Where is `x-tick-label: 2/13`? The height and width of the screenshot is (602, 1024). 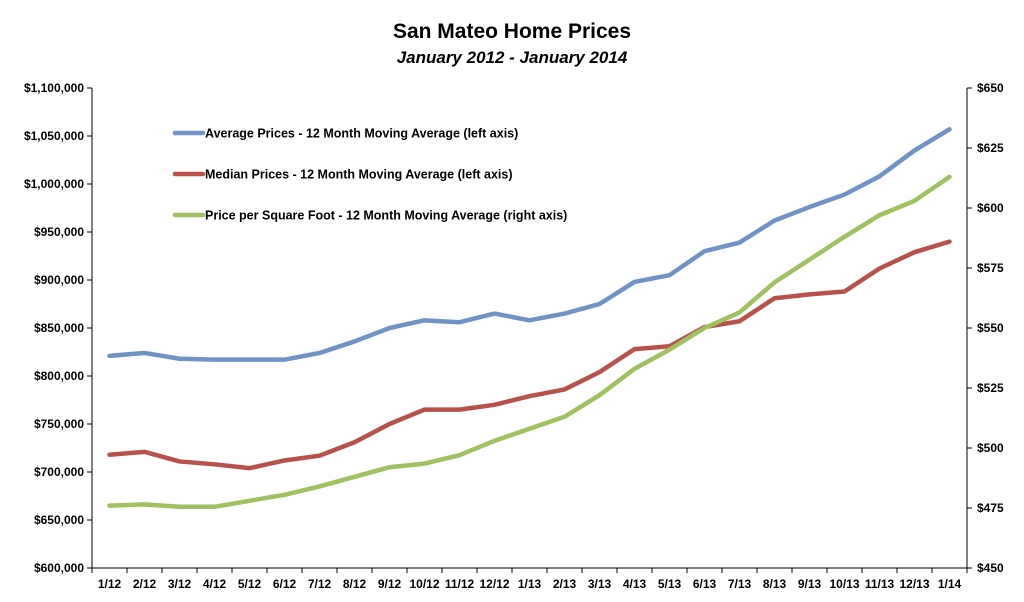
x-tick-label: 2/13 is located at coordinates (565, 584).